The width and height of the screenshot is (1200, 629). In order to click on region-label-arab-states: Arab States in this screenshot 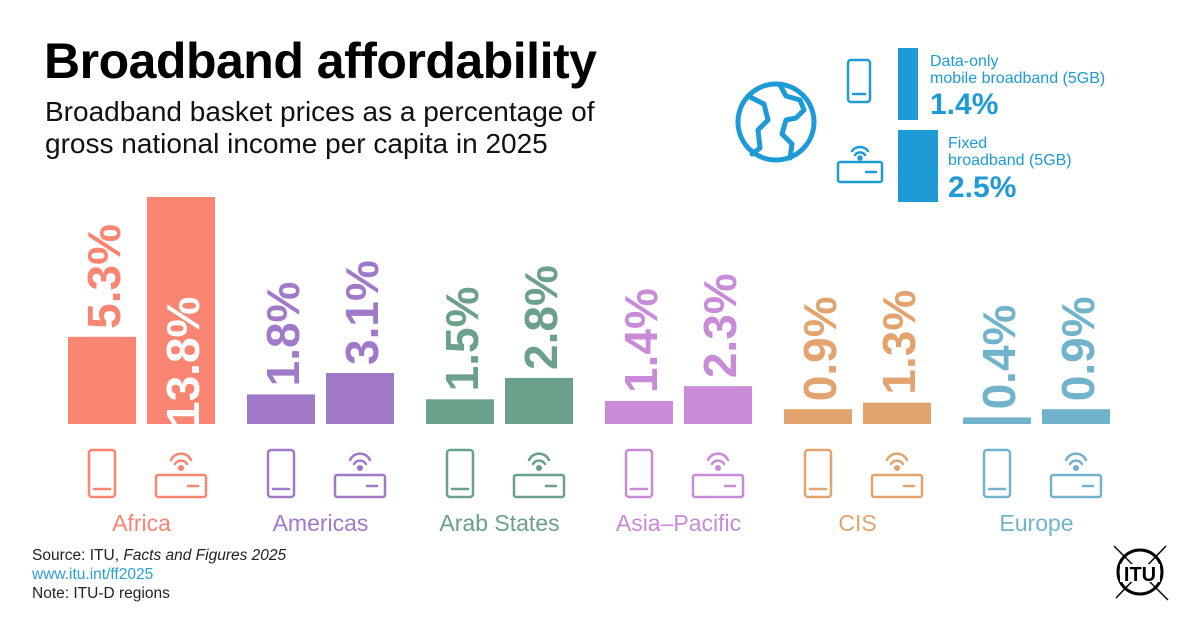, I will do `click(499, 523)`.